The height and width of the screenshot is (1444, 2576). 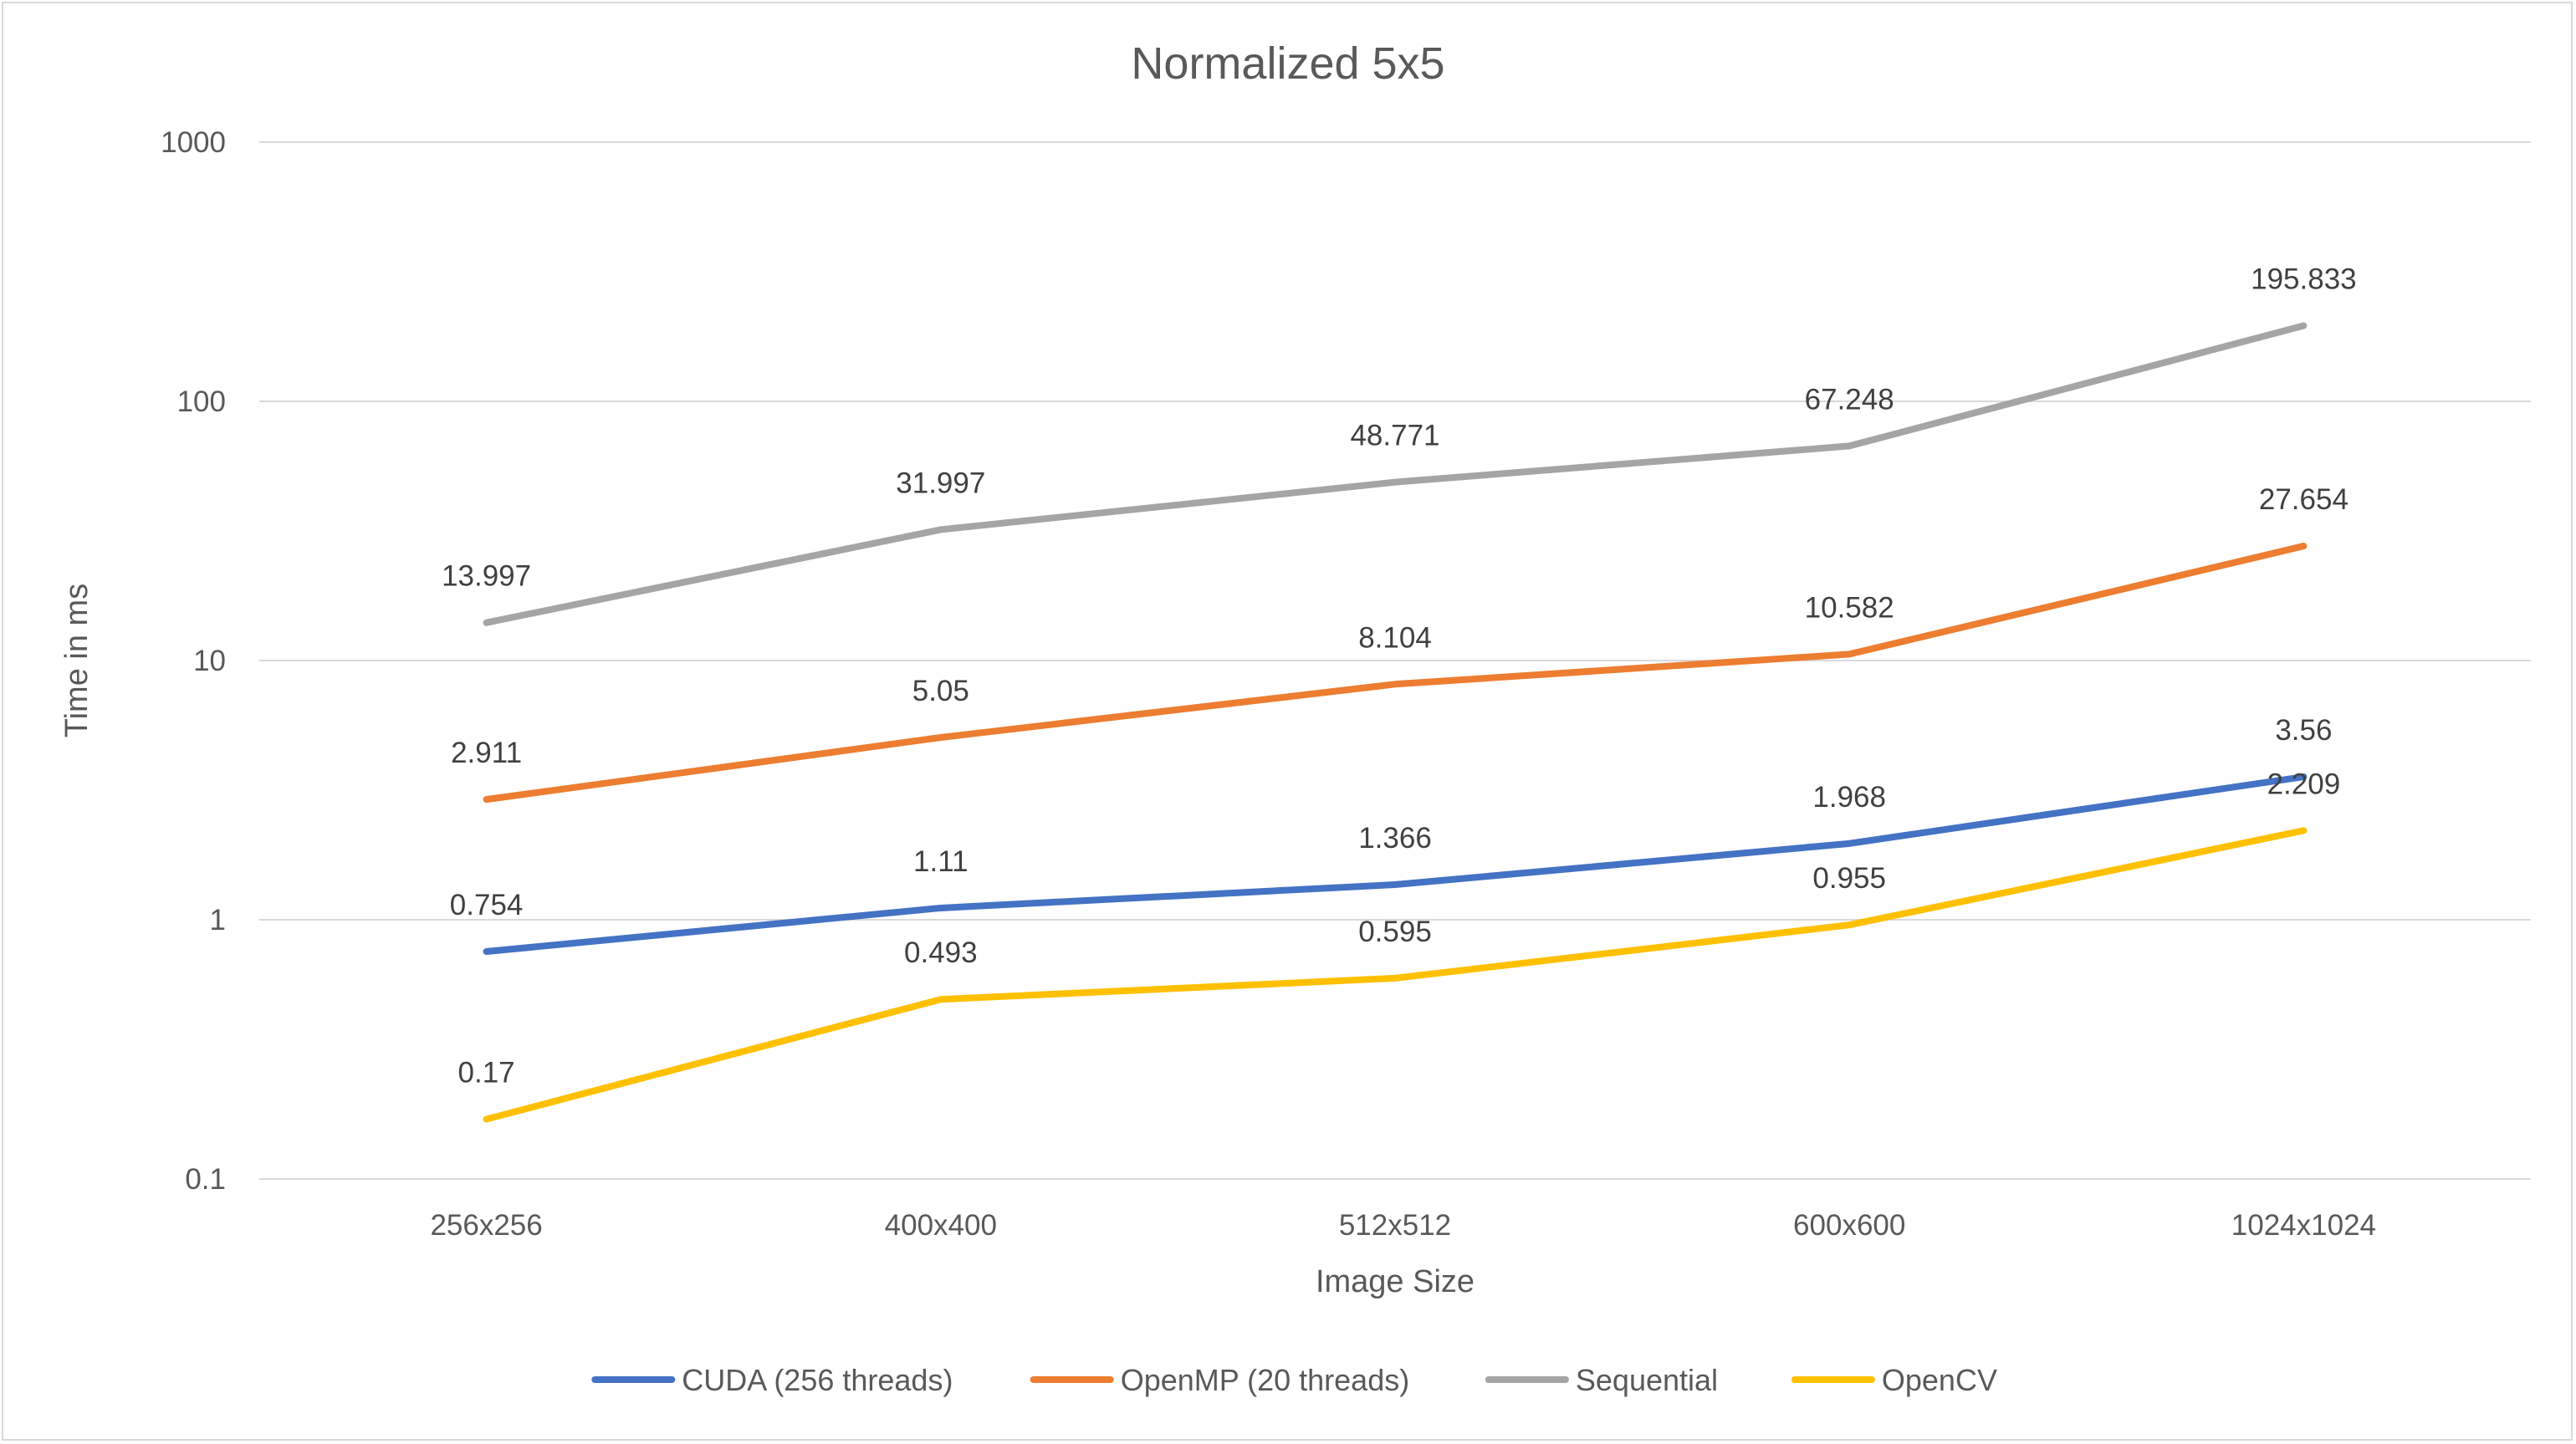 What do you see at coordinates (1265, 1380) in the screenshot?
I see `legend-label: OpenMP (20 threads)` at bounding box center [1265, 1380].